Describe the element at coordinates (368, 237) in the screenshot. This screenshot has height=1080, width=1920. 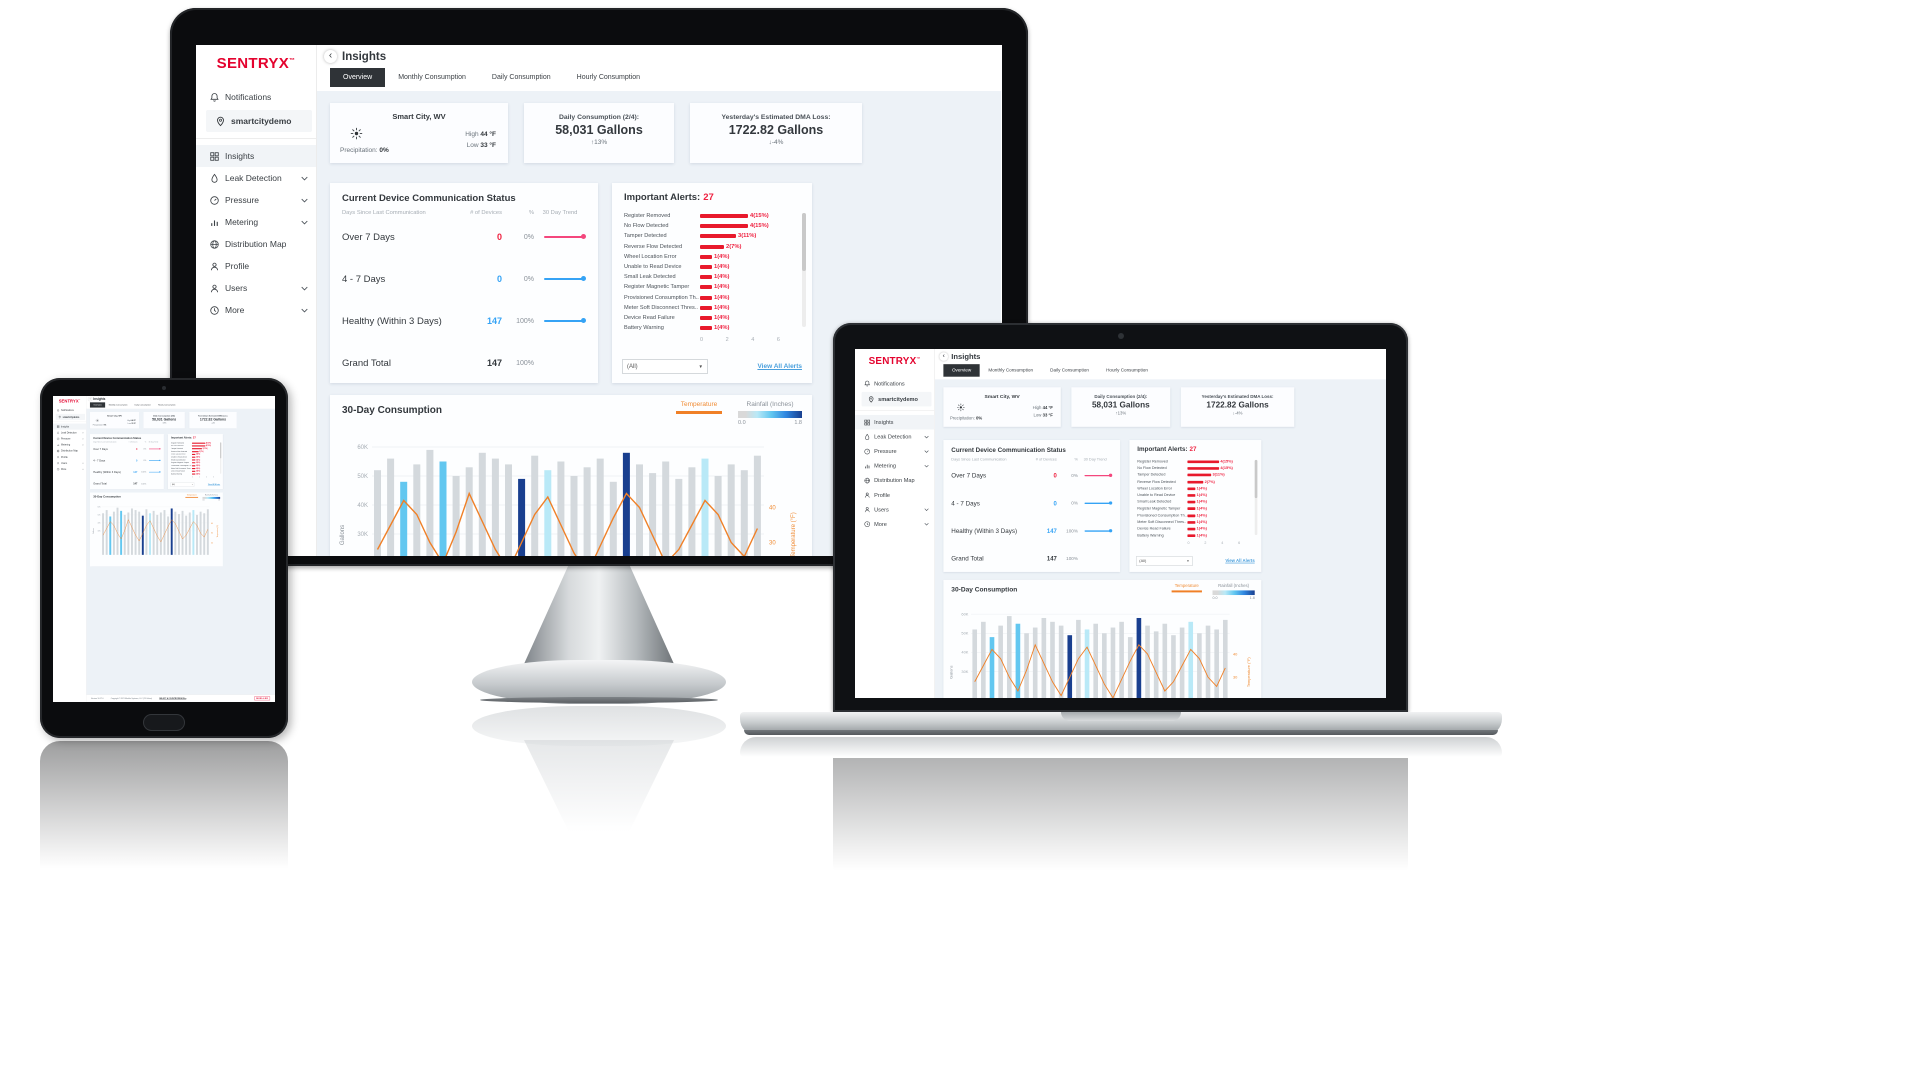
I see `status-row-label: Over 7 Days` at that location.